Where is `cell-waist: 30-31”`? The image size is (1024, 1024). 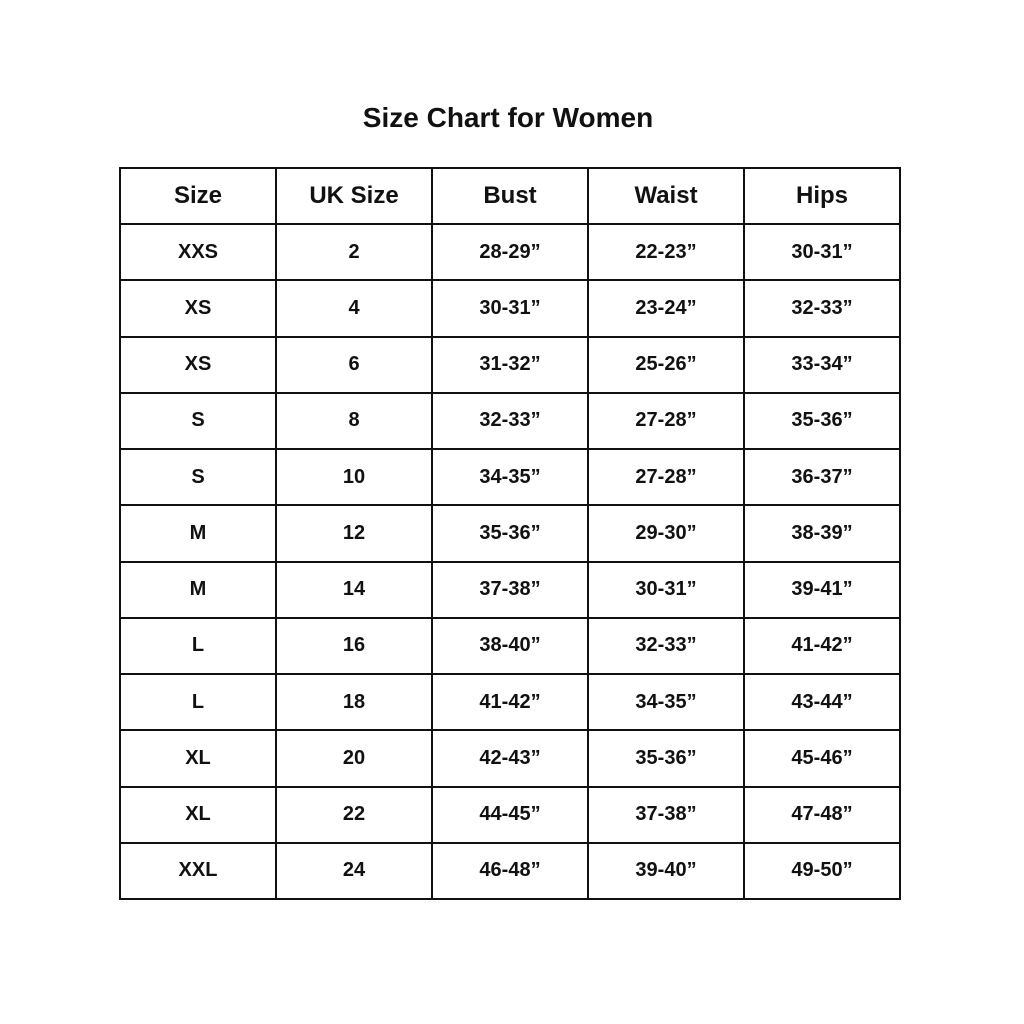
cell-waist: 30-31” is located at coordinates (666, 589).